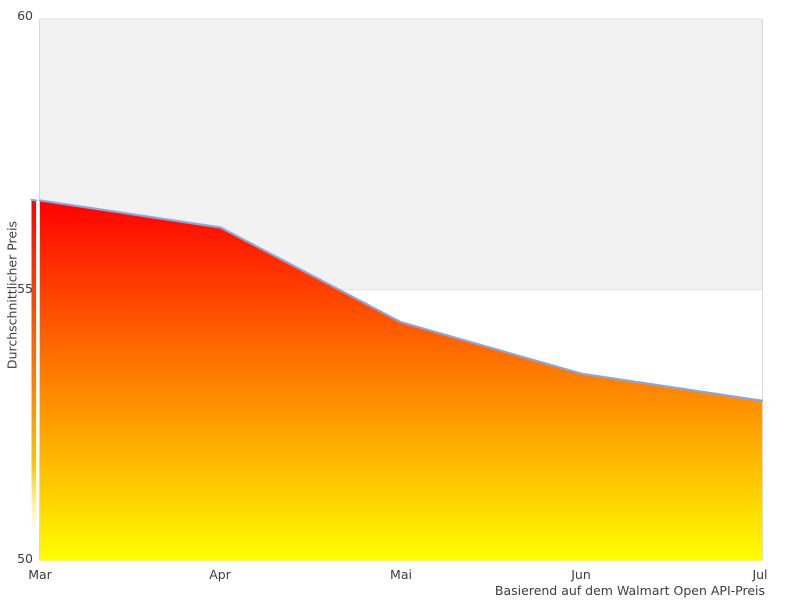 Image resolution: width=800 pixels, height=600 pixels. I want to click on x-tick-label-apr: Apr, so click(220, 574).